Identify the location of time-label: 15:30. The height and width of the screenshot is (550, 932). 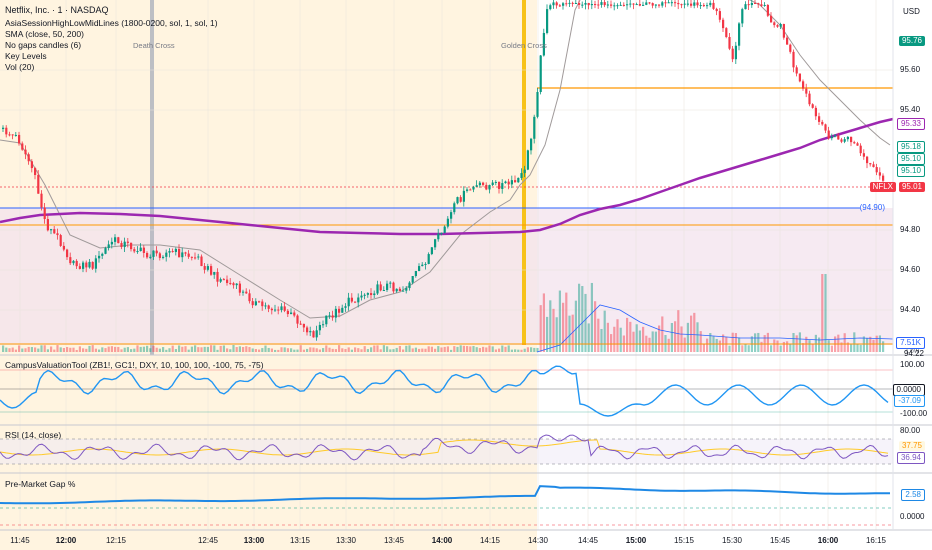
(732, 540).